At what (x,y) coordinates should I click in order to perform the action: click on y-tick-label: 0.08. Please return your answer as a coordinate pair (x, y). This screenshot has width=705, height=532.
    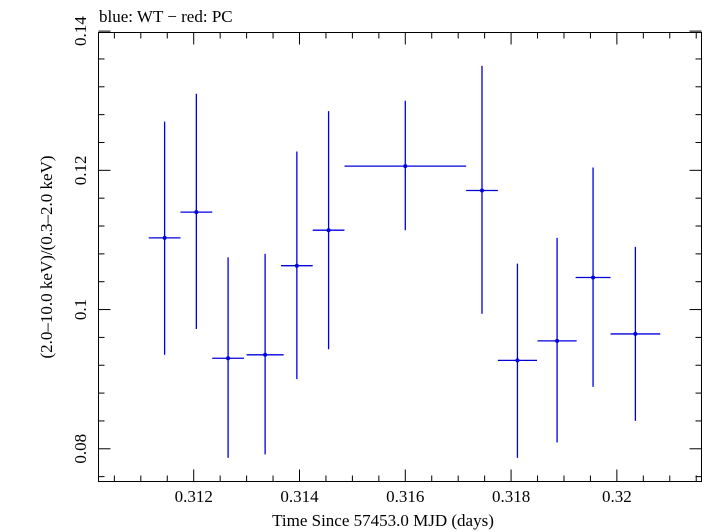
    Looking at the image, I should click on (80, 449).